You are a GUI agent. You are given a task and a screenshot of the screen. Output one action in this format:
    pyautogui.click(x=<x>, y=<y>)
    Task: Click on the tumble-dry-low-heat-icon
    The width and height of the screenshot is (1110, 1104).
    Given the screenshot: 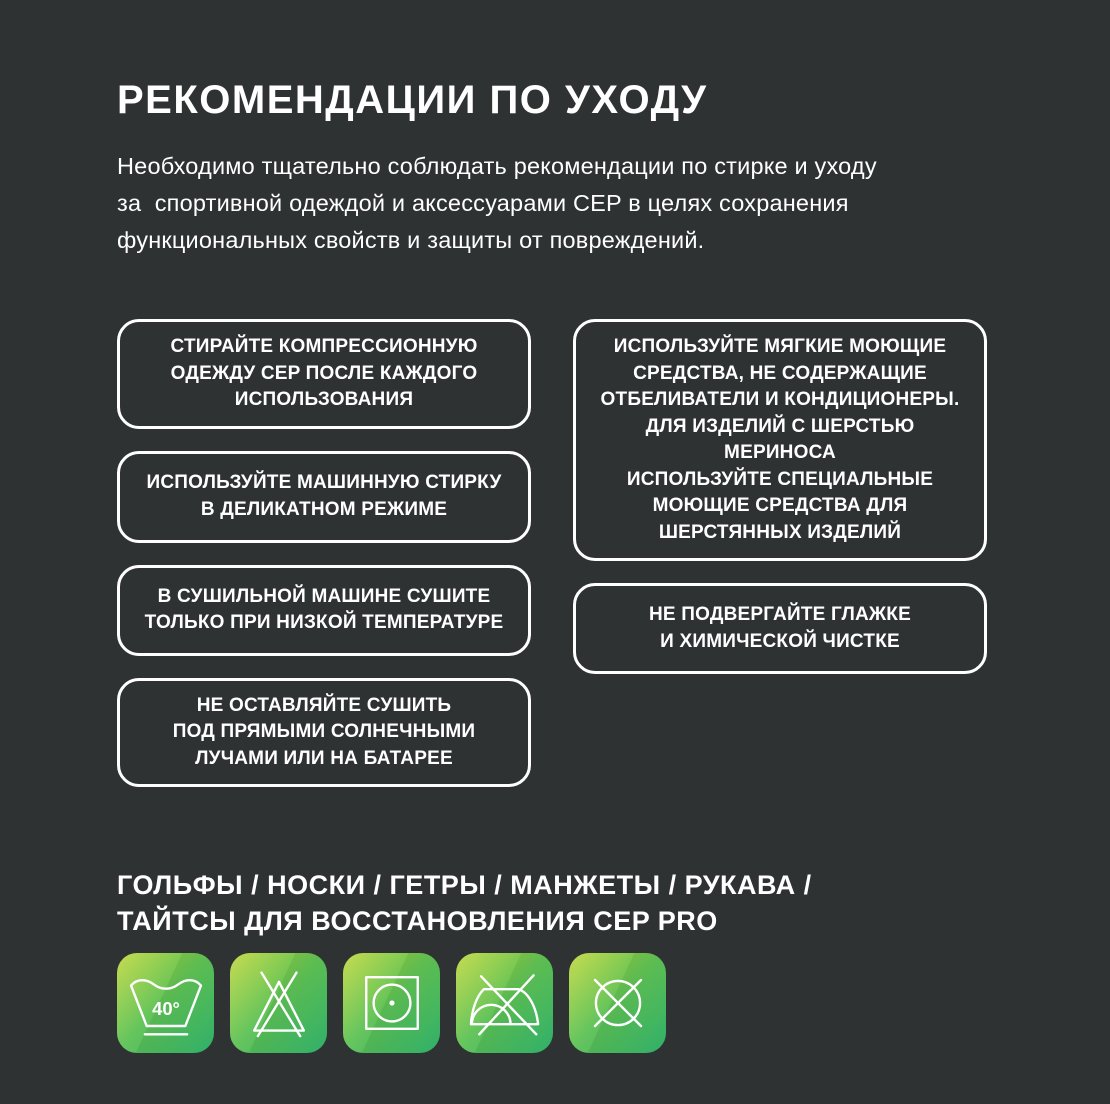 What is the action you would take?
    pyautogui.click(x=391, y=1003)
    